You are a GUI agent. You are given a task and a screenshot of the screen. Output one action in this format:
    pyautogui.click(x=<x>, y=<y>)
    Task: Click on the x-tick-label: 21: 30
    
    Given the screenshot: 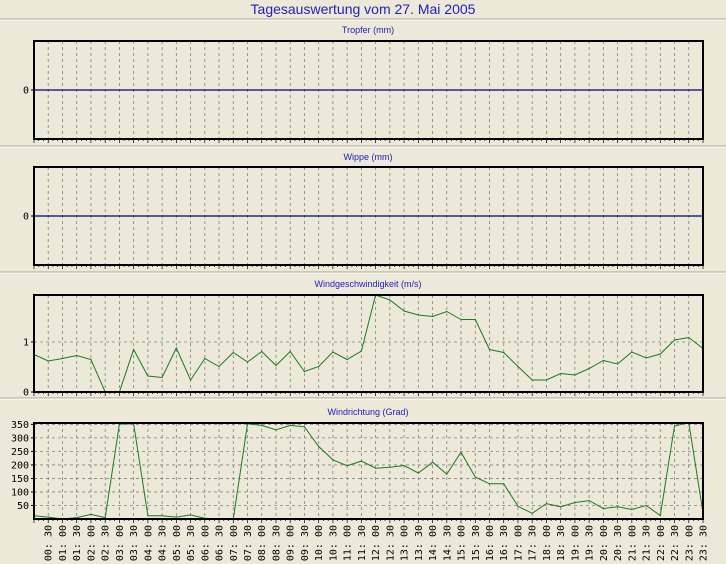 What is the action you would take?
    pyautogui.click(x=647, y=543)
    